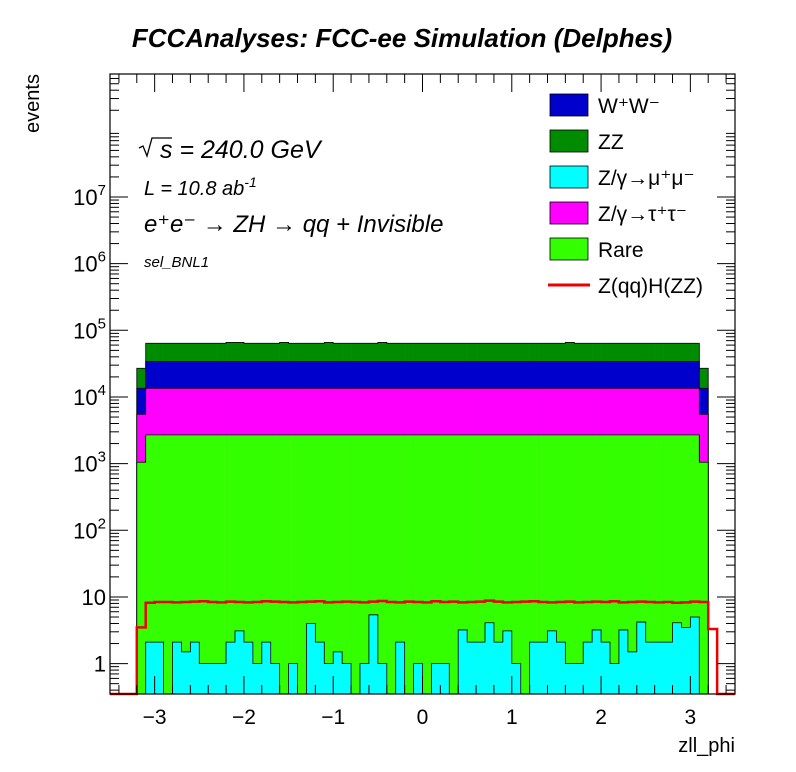 This screenshot has width=796, height=772. I want to click on x-axis-label: zll_phi, so click(706, 746).